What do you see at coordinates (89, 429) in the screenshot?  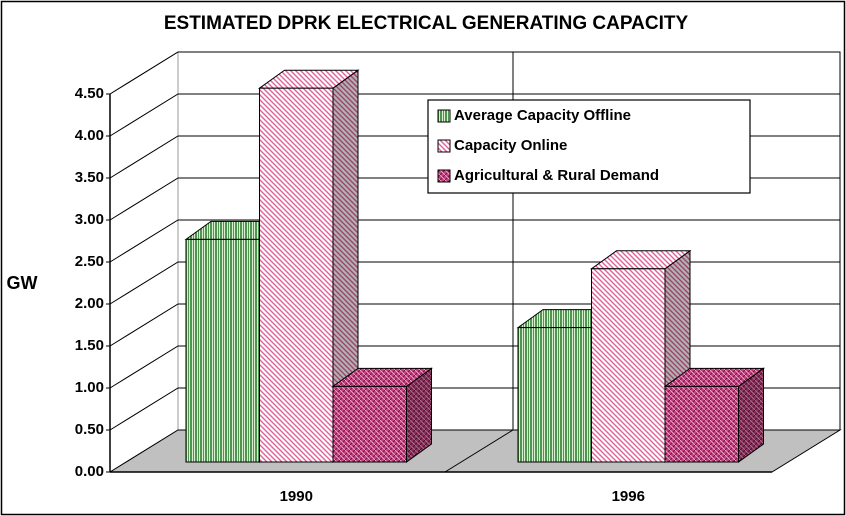 I see `y-tick-label: 0.50` at bounding box center [89, 429].